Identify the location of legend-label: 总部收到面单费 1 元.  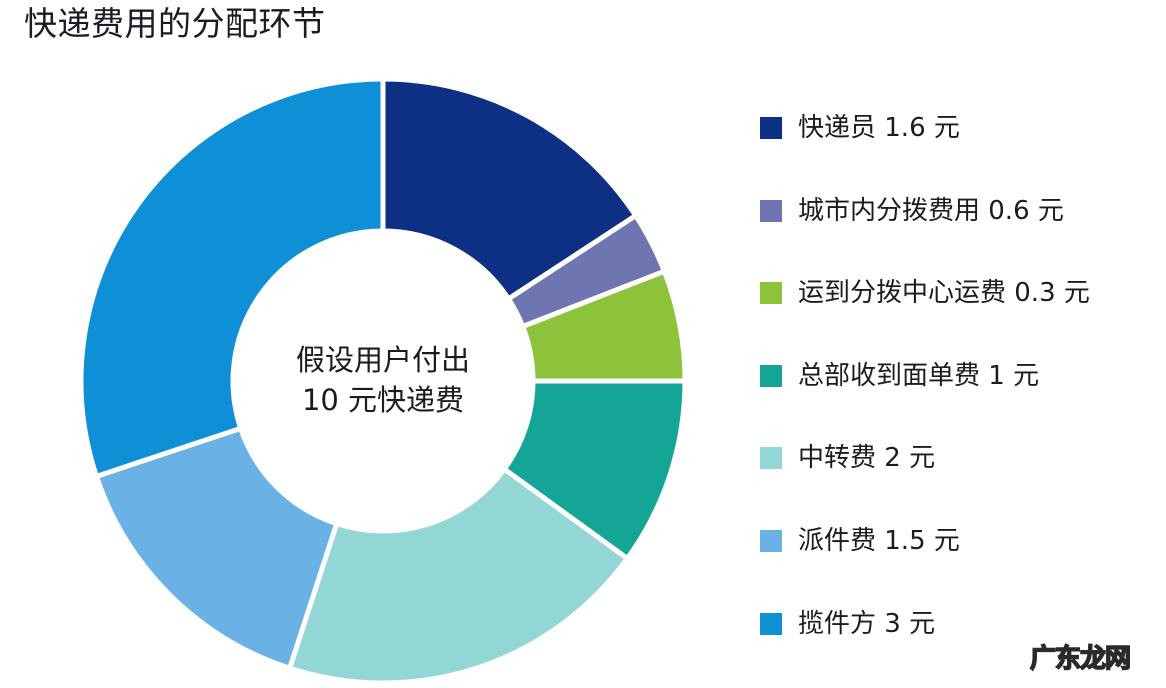
(919, 375).